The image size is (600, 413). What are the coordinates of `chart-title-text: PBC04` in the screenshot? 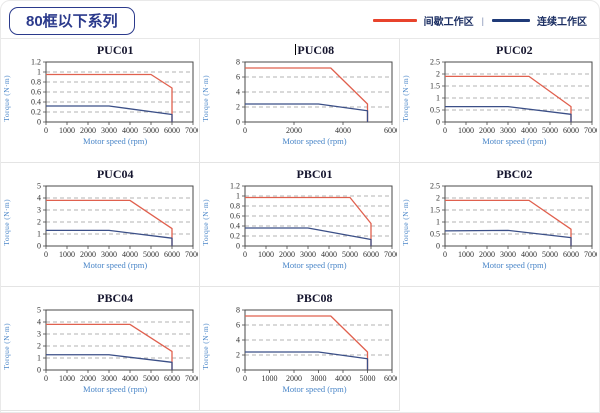 It's located at (115, 298).